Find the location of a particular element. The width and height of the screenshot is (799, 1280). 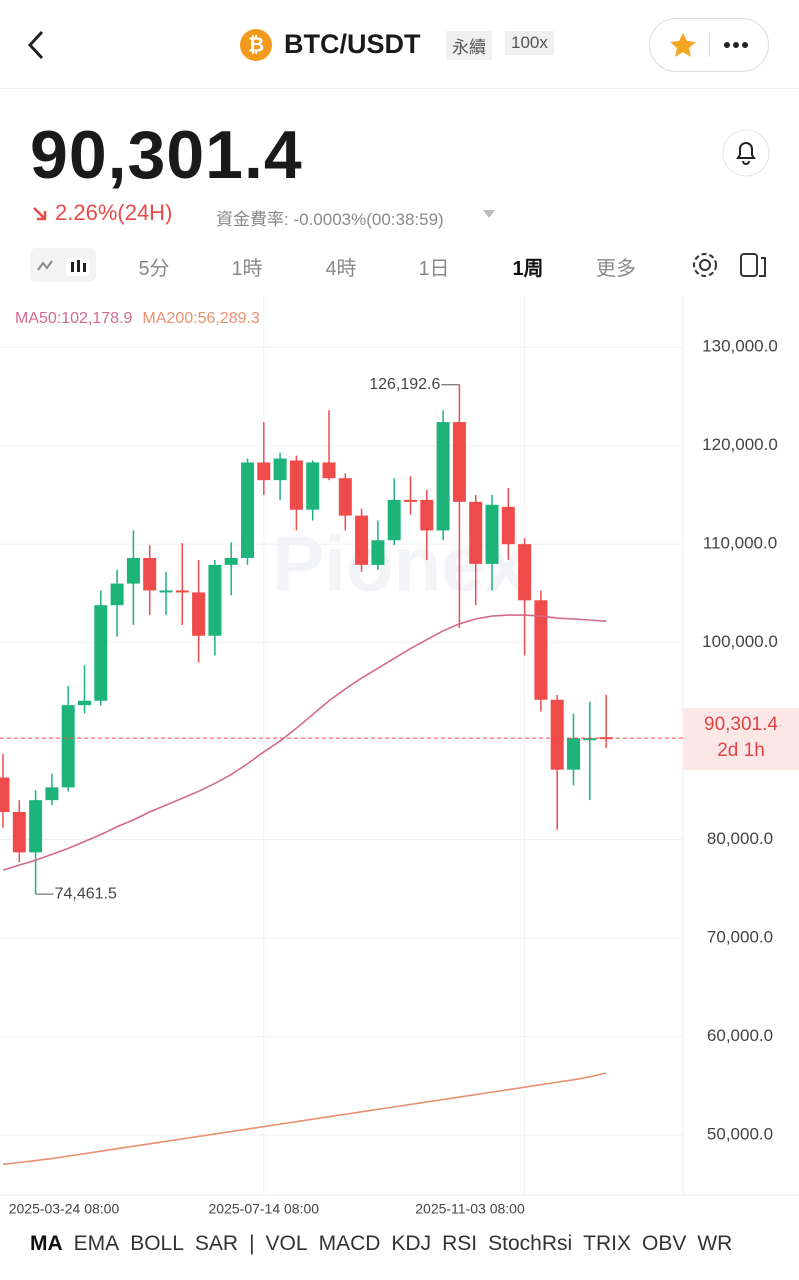

x-tick-label: 2025-11-03 08:00 is located at coordinates (470, 1209).